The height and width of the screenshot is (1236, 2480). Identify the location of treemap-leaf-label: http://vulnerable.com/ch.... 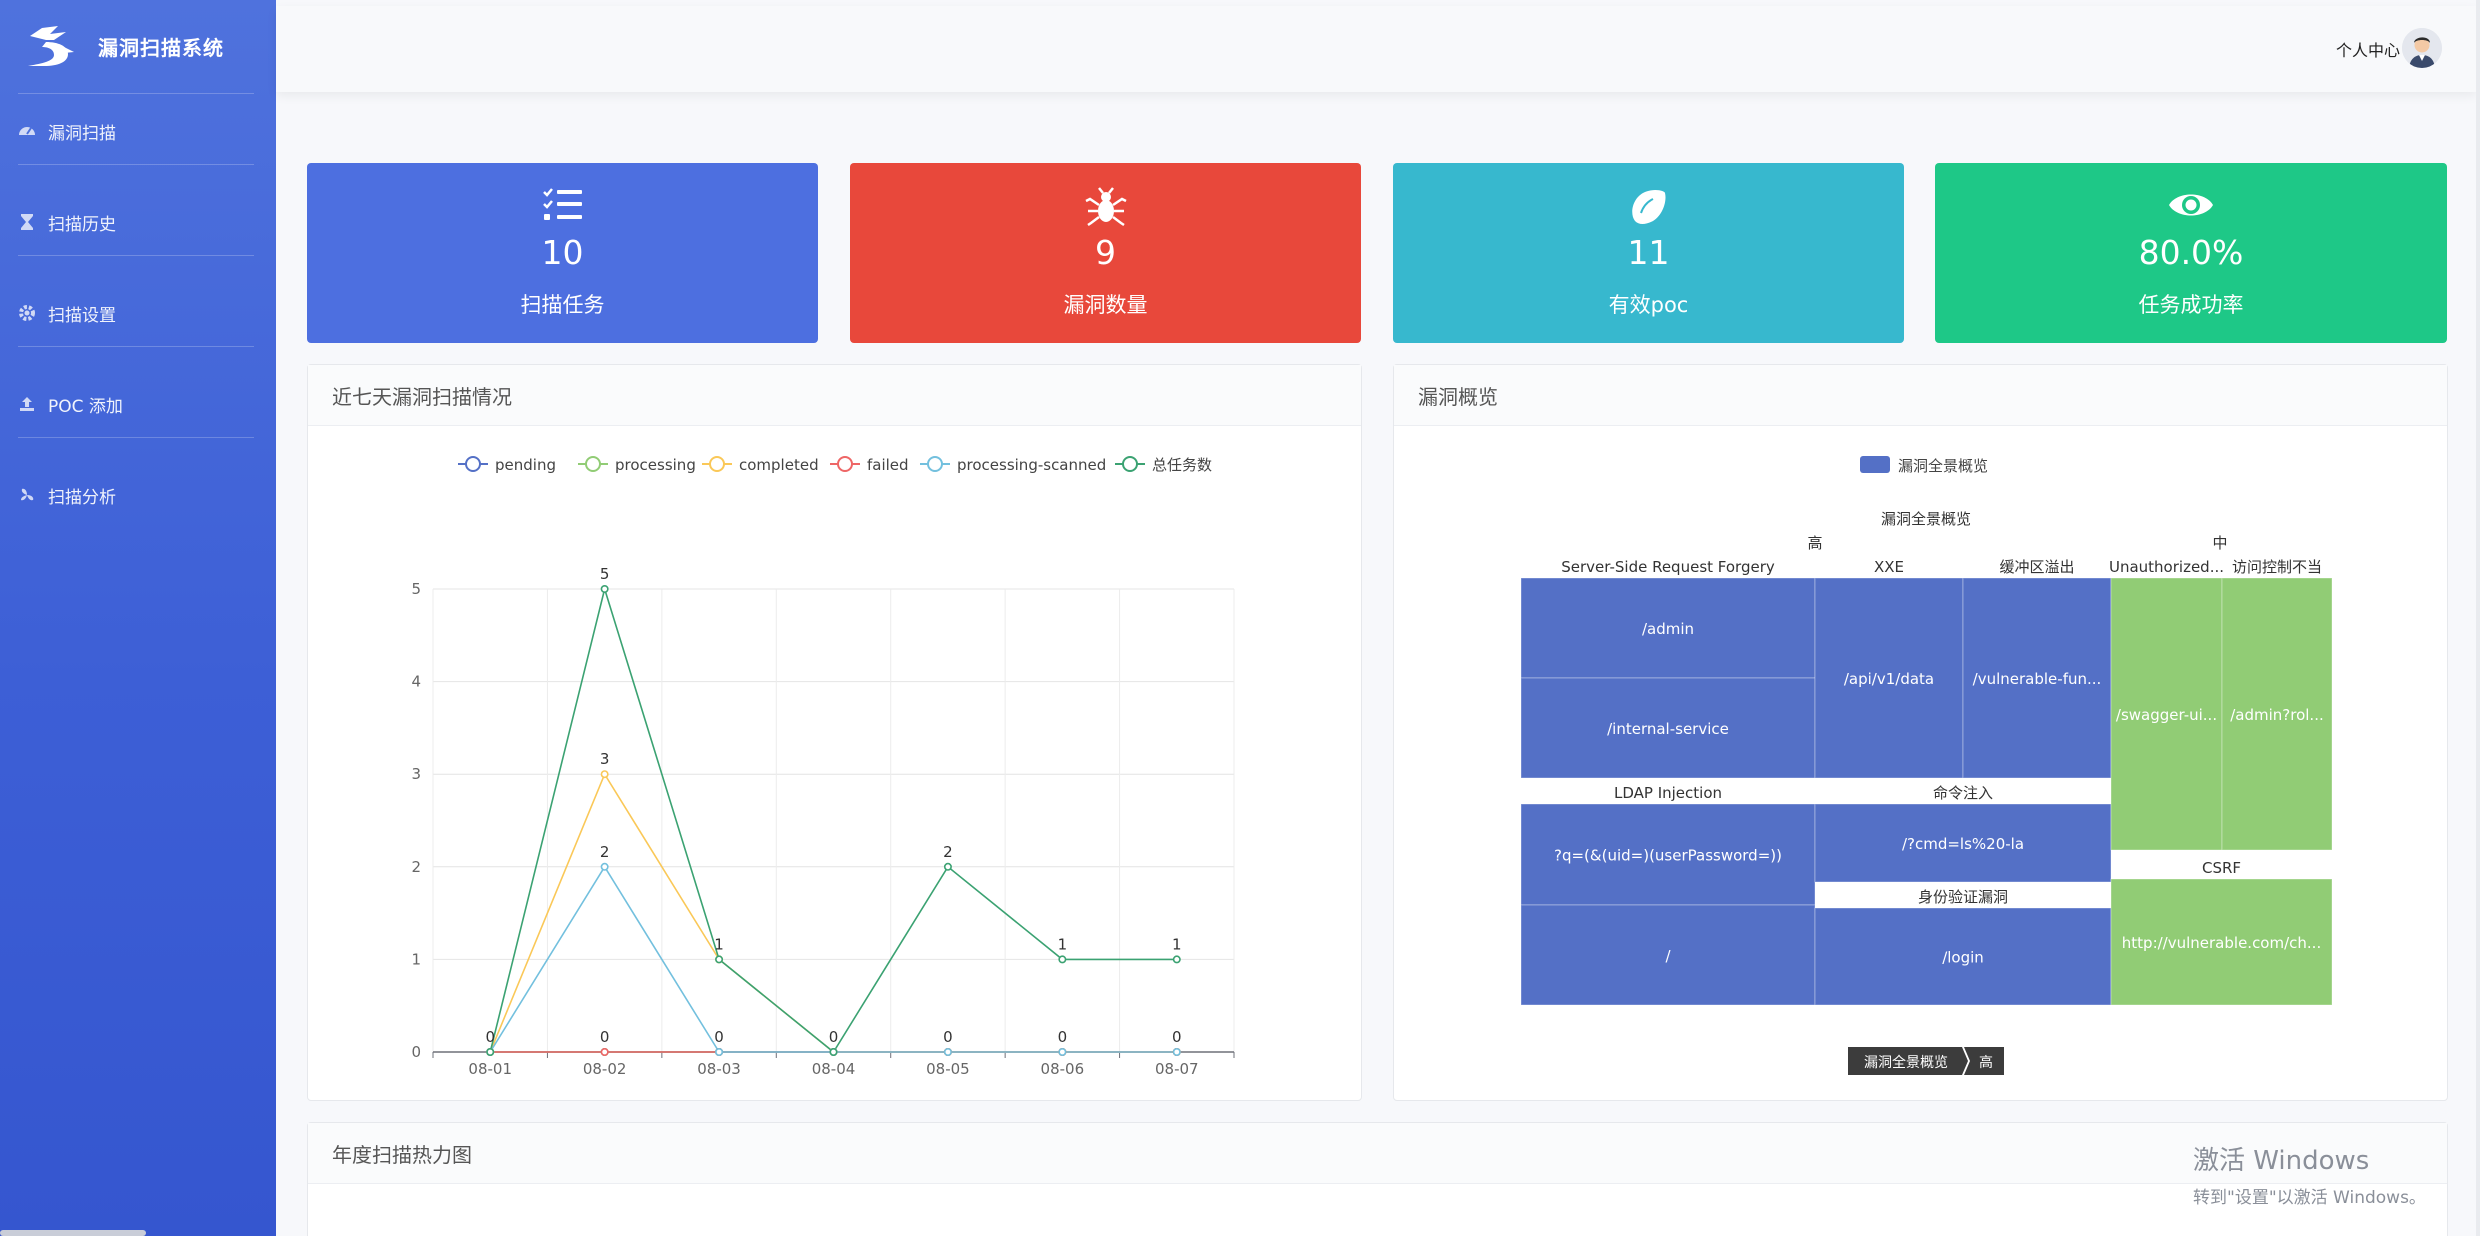
(2221, 943).